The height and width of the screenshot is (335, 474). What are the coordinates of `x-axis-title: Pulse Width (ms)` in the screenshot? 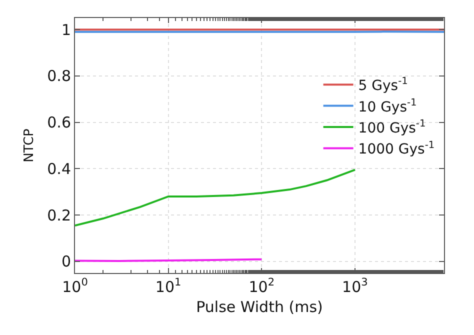 It's located at (259, 307).